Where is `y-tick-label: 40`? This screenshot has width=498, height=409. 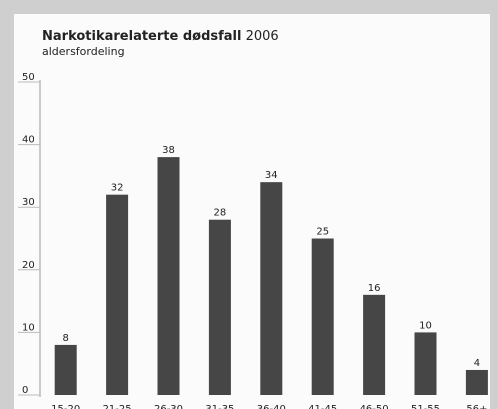 y-tick-label: 40 is located at coordinates (28, 140).